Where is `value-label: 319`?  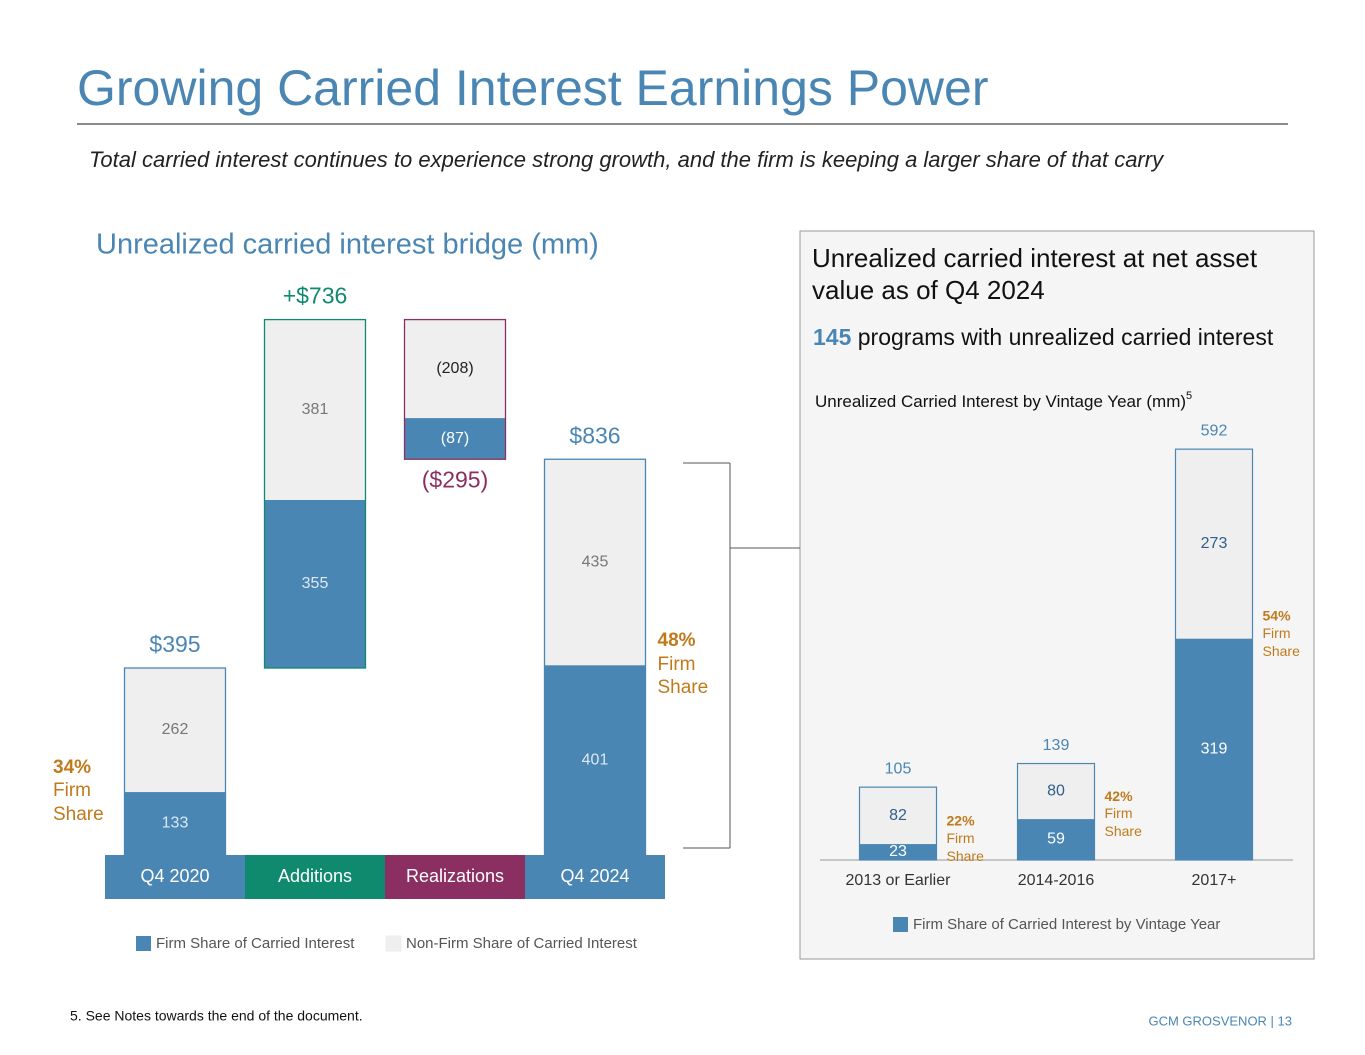 value-label: 319 is located at coordinates (1214, 749).